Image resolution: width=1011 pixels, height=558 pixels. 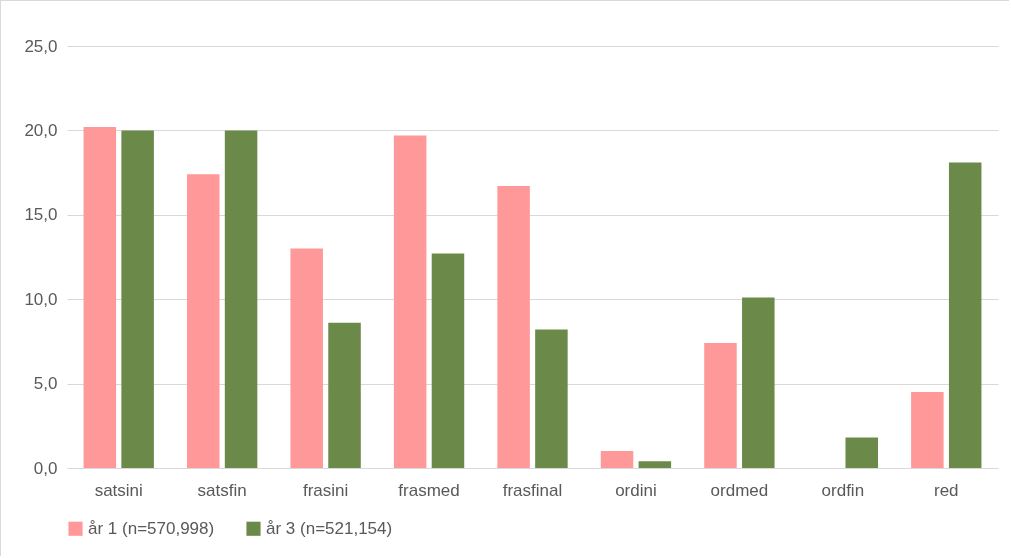 I want to click on legend-label: år 1 (n=570,998), so click(x=151, y=528).